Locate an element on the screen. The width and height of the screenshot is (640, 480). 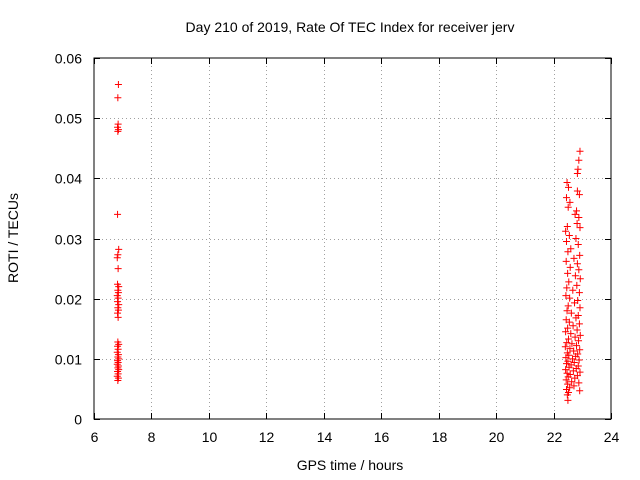
y-tick-label: 0.05 is located at coordinates (68, 119).